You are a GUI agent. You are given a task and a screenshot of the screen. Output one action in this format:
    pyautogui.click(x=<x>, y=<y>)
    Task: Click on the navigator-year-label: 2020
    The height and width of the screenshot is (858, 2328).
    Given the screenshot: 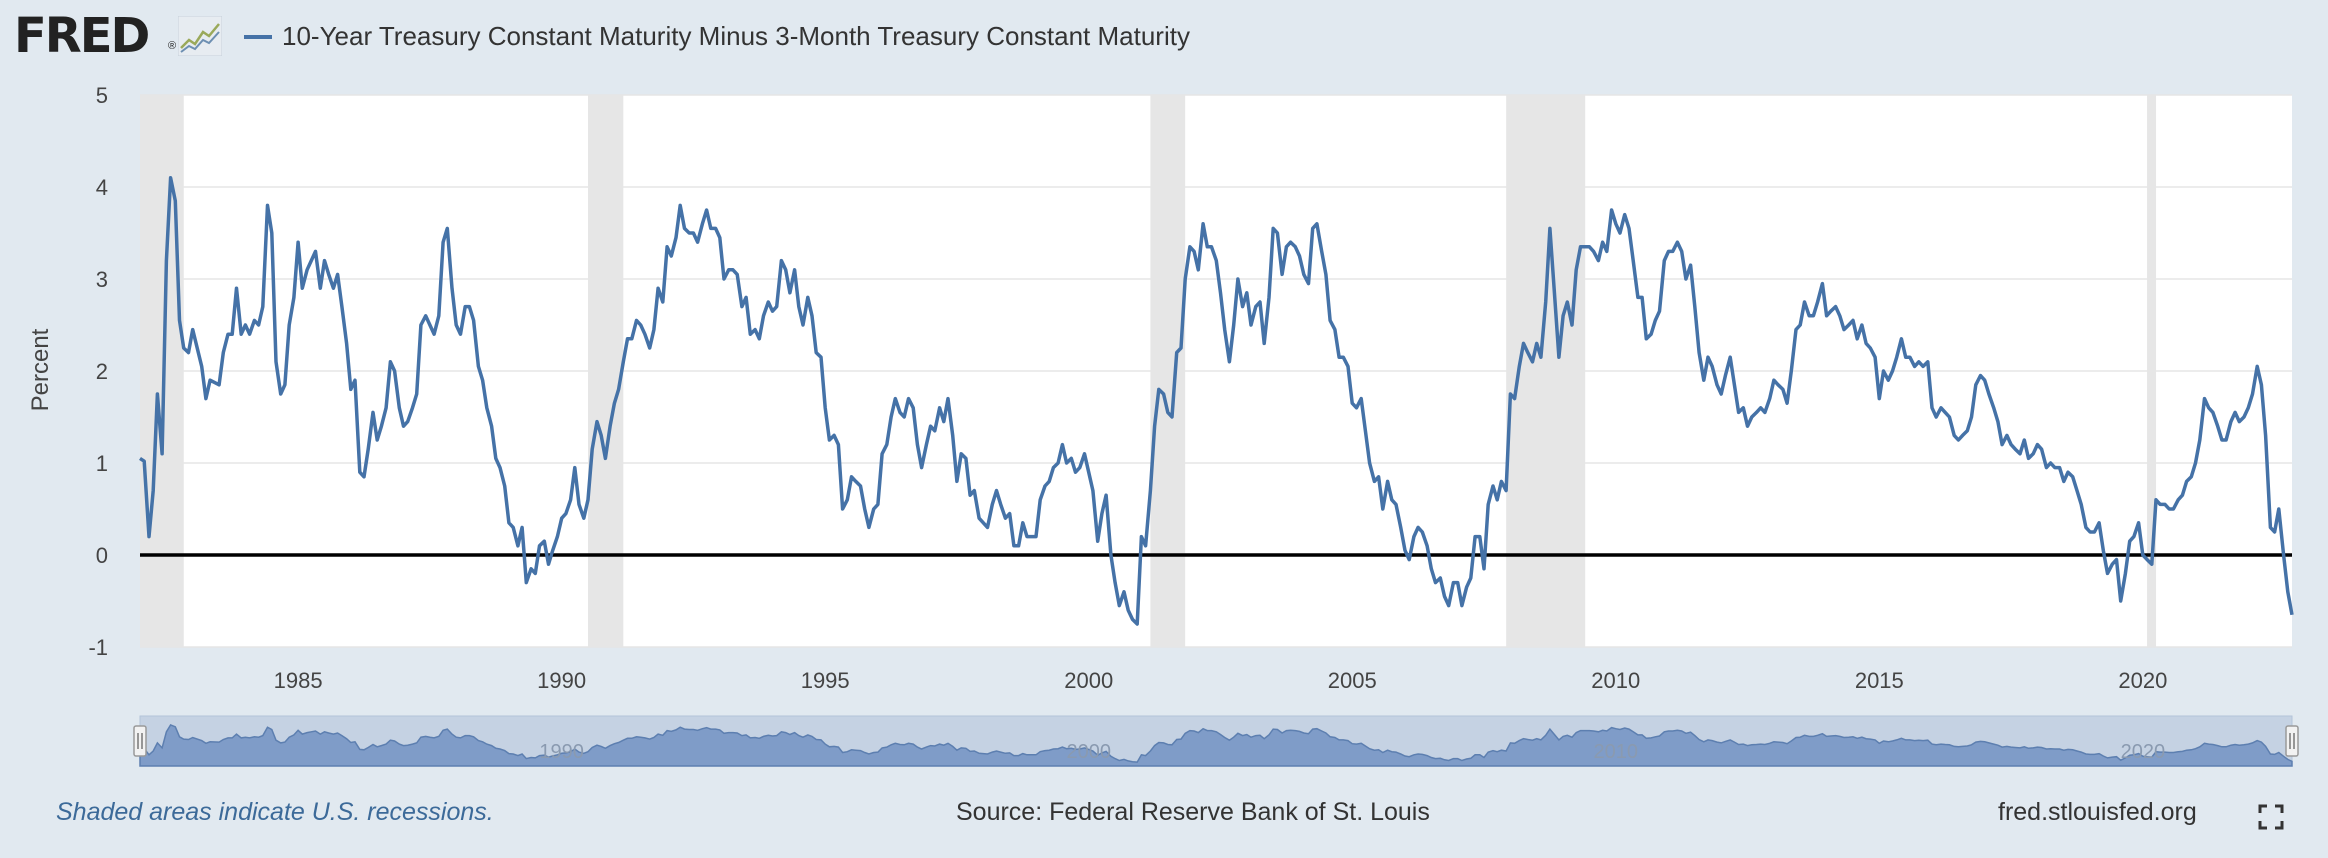 What is the action you would take?
    pyautogui.click(x=2143, y=752)
    